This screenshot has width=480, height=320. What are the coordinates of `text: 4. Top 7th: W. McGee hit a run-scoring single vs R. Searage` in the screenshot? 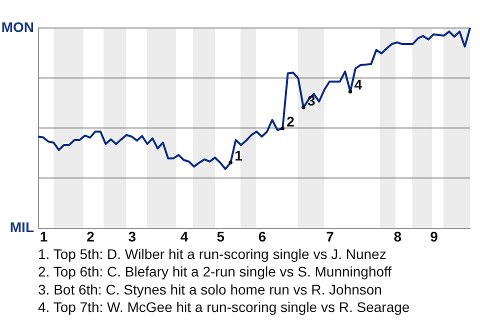 It's located at (224, 307).